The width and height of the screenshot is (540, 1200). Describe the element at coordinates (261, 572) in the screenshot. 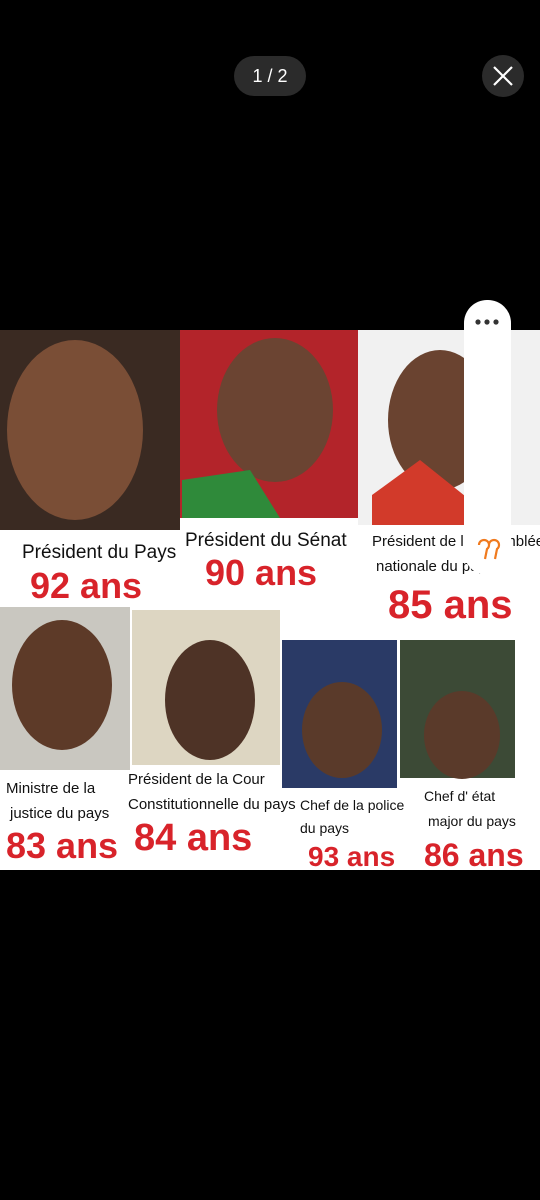

I see `card-age: 90 ans` at that location.